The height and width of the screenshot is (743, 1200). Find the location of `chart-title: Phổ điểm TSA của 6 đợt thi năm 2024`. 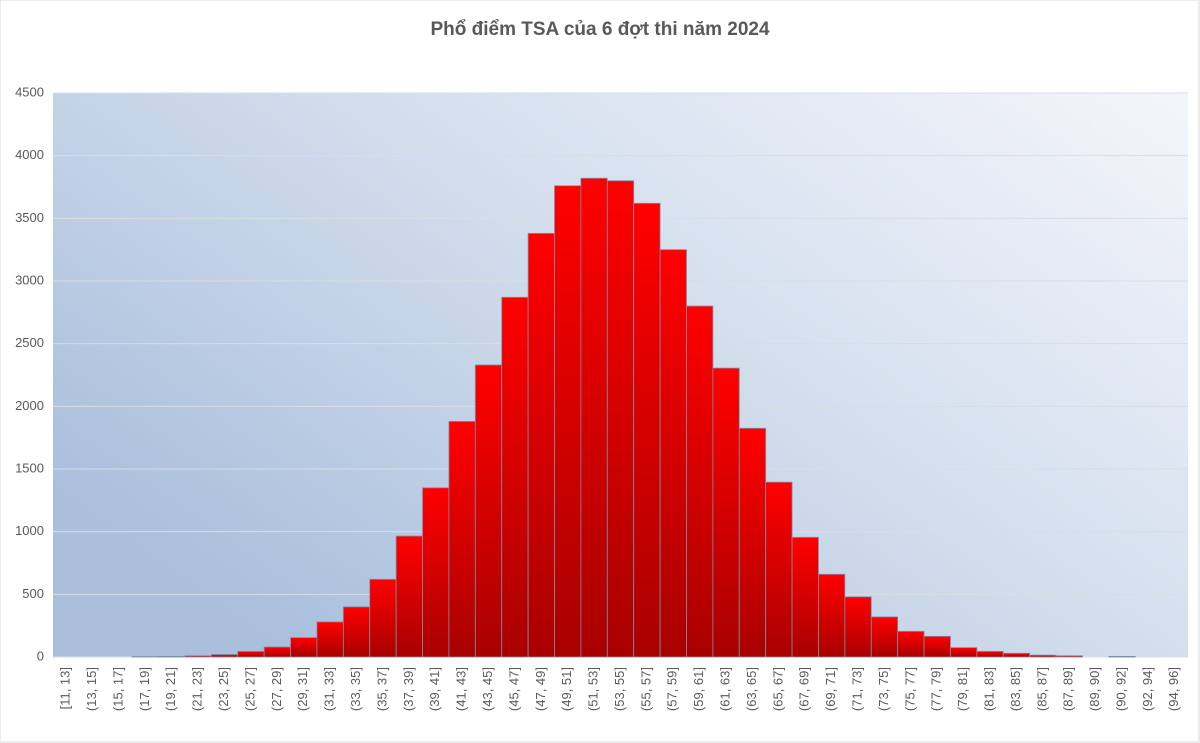

chart-title: Phổ điểm TSA của 6 đợt thi năm 2024 is located at coordinates (599, 29).